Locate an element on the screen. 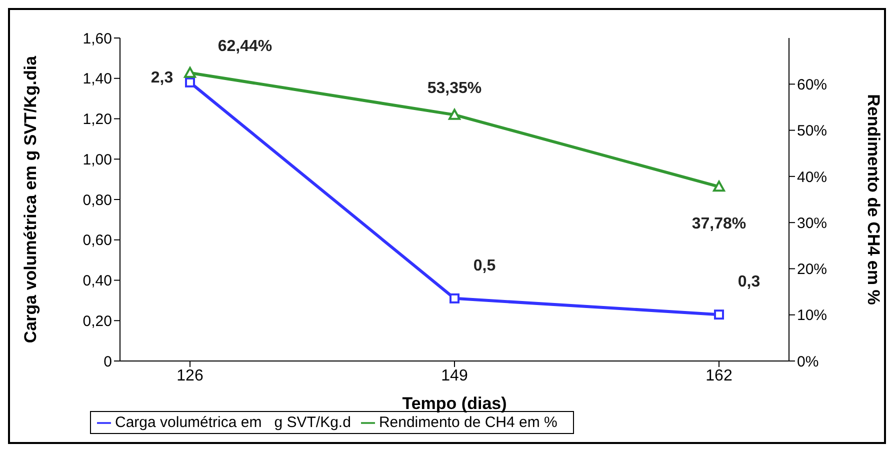  y-tick-label: 0,20 is located at coordinates (97, 321).